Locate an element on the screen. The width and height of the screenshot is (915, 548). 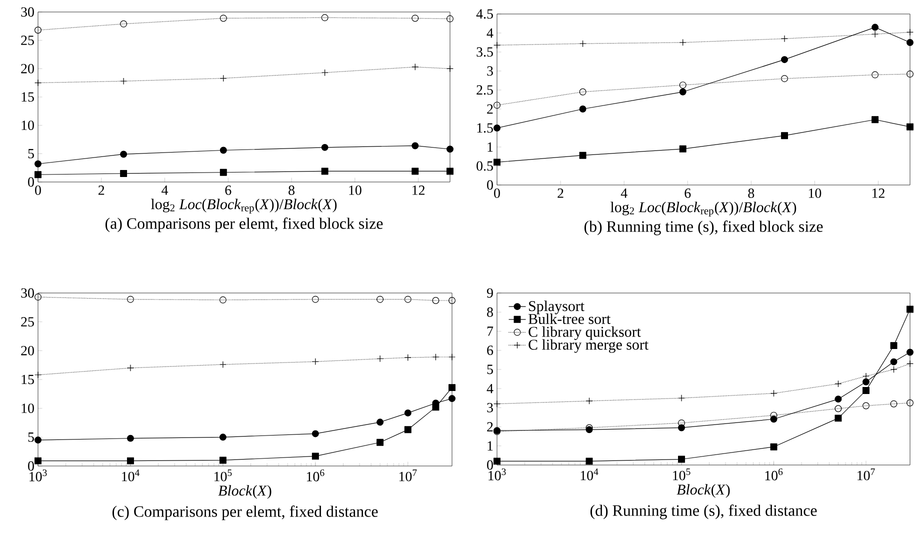
y-tick-label: 4.5 is located at coordinates (484, 14).